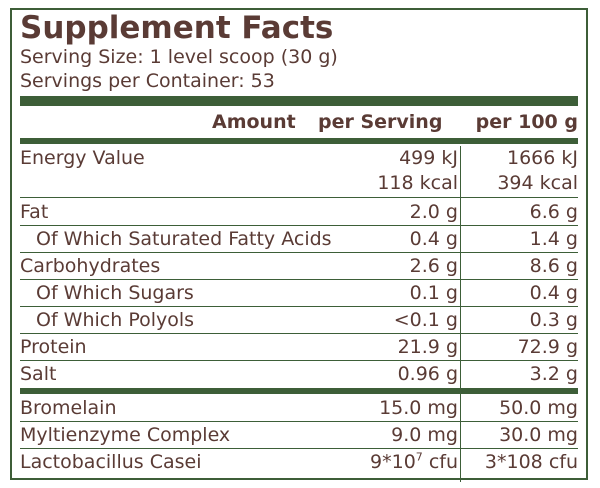 The height and width of the screenshot is (488, 600). What do you see at coordinates (299, 101) in the screenshot?
I see `top-thick-divider` at bounding box center [299, 101].